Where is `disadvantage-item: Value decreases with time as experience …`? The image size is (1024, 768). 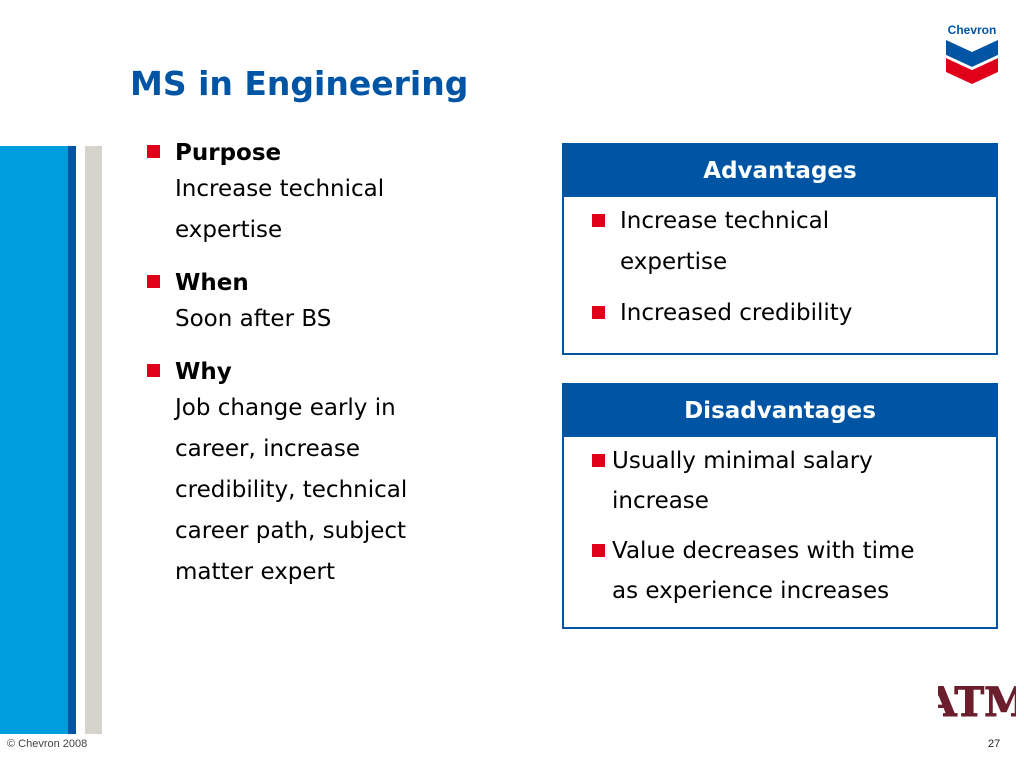 disadvantage-item: Value decreases with time as experience … is located at coordinates (788, 571).